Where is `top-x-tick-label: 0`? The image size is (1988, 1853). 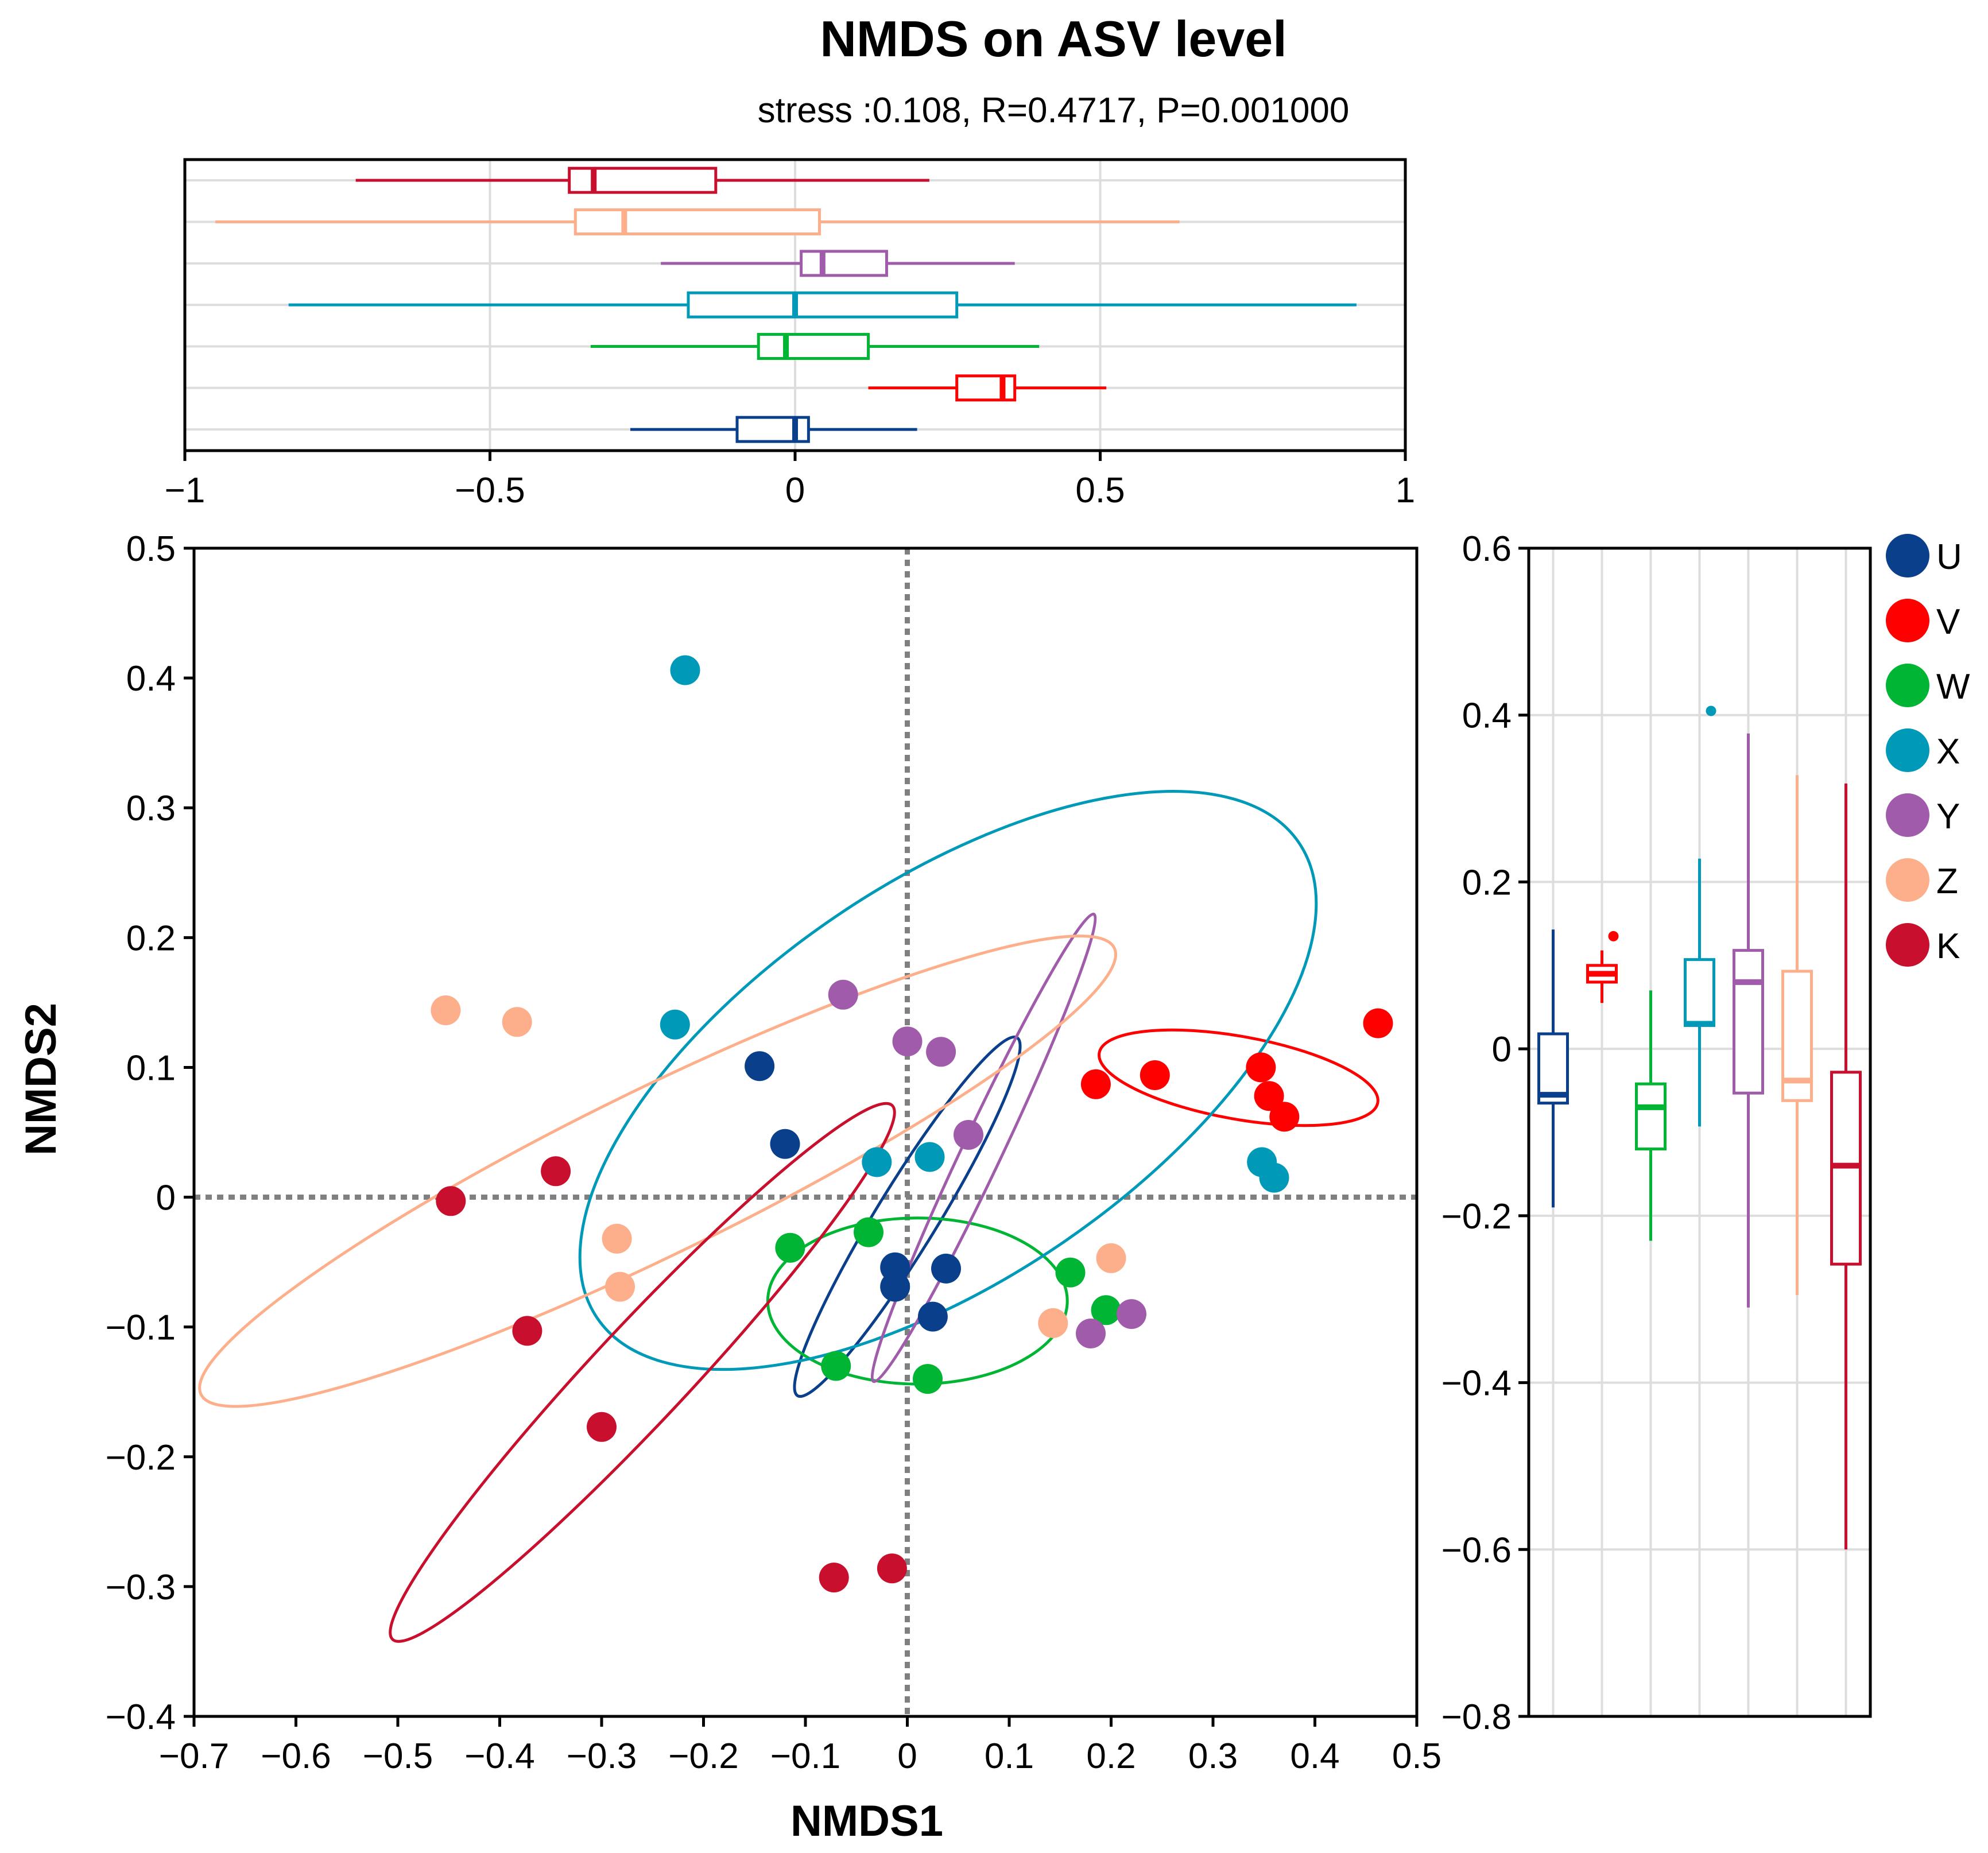 top-x-tick-label: 0 is located at coordinates (795, 490).